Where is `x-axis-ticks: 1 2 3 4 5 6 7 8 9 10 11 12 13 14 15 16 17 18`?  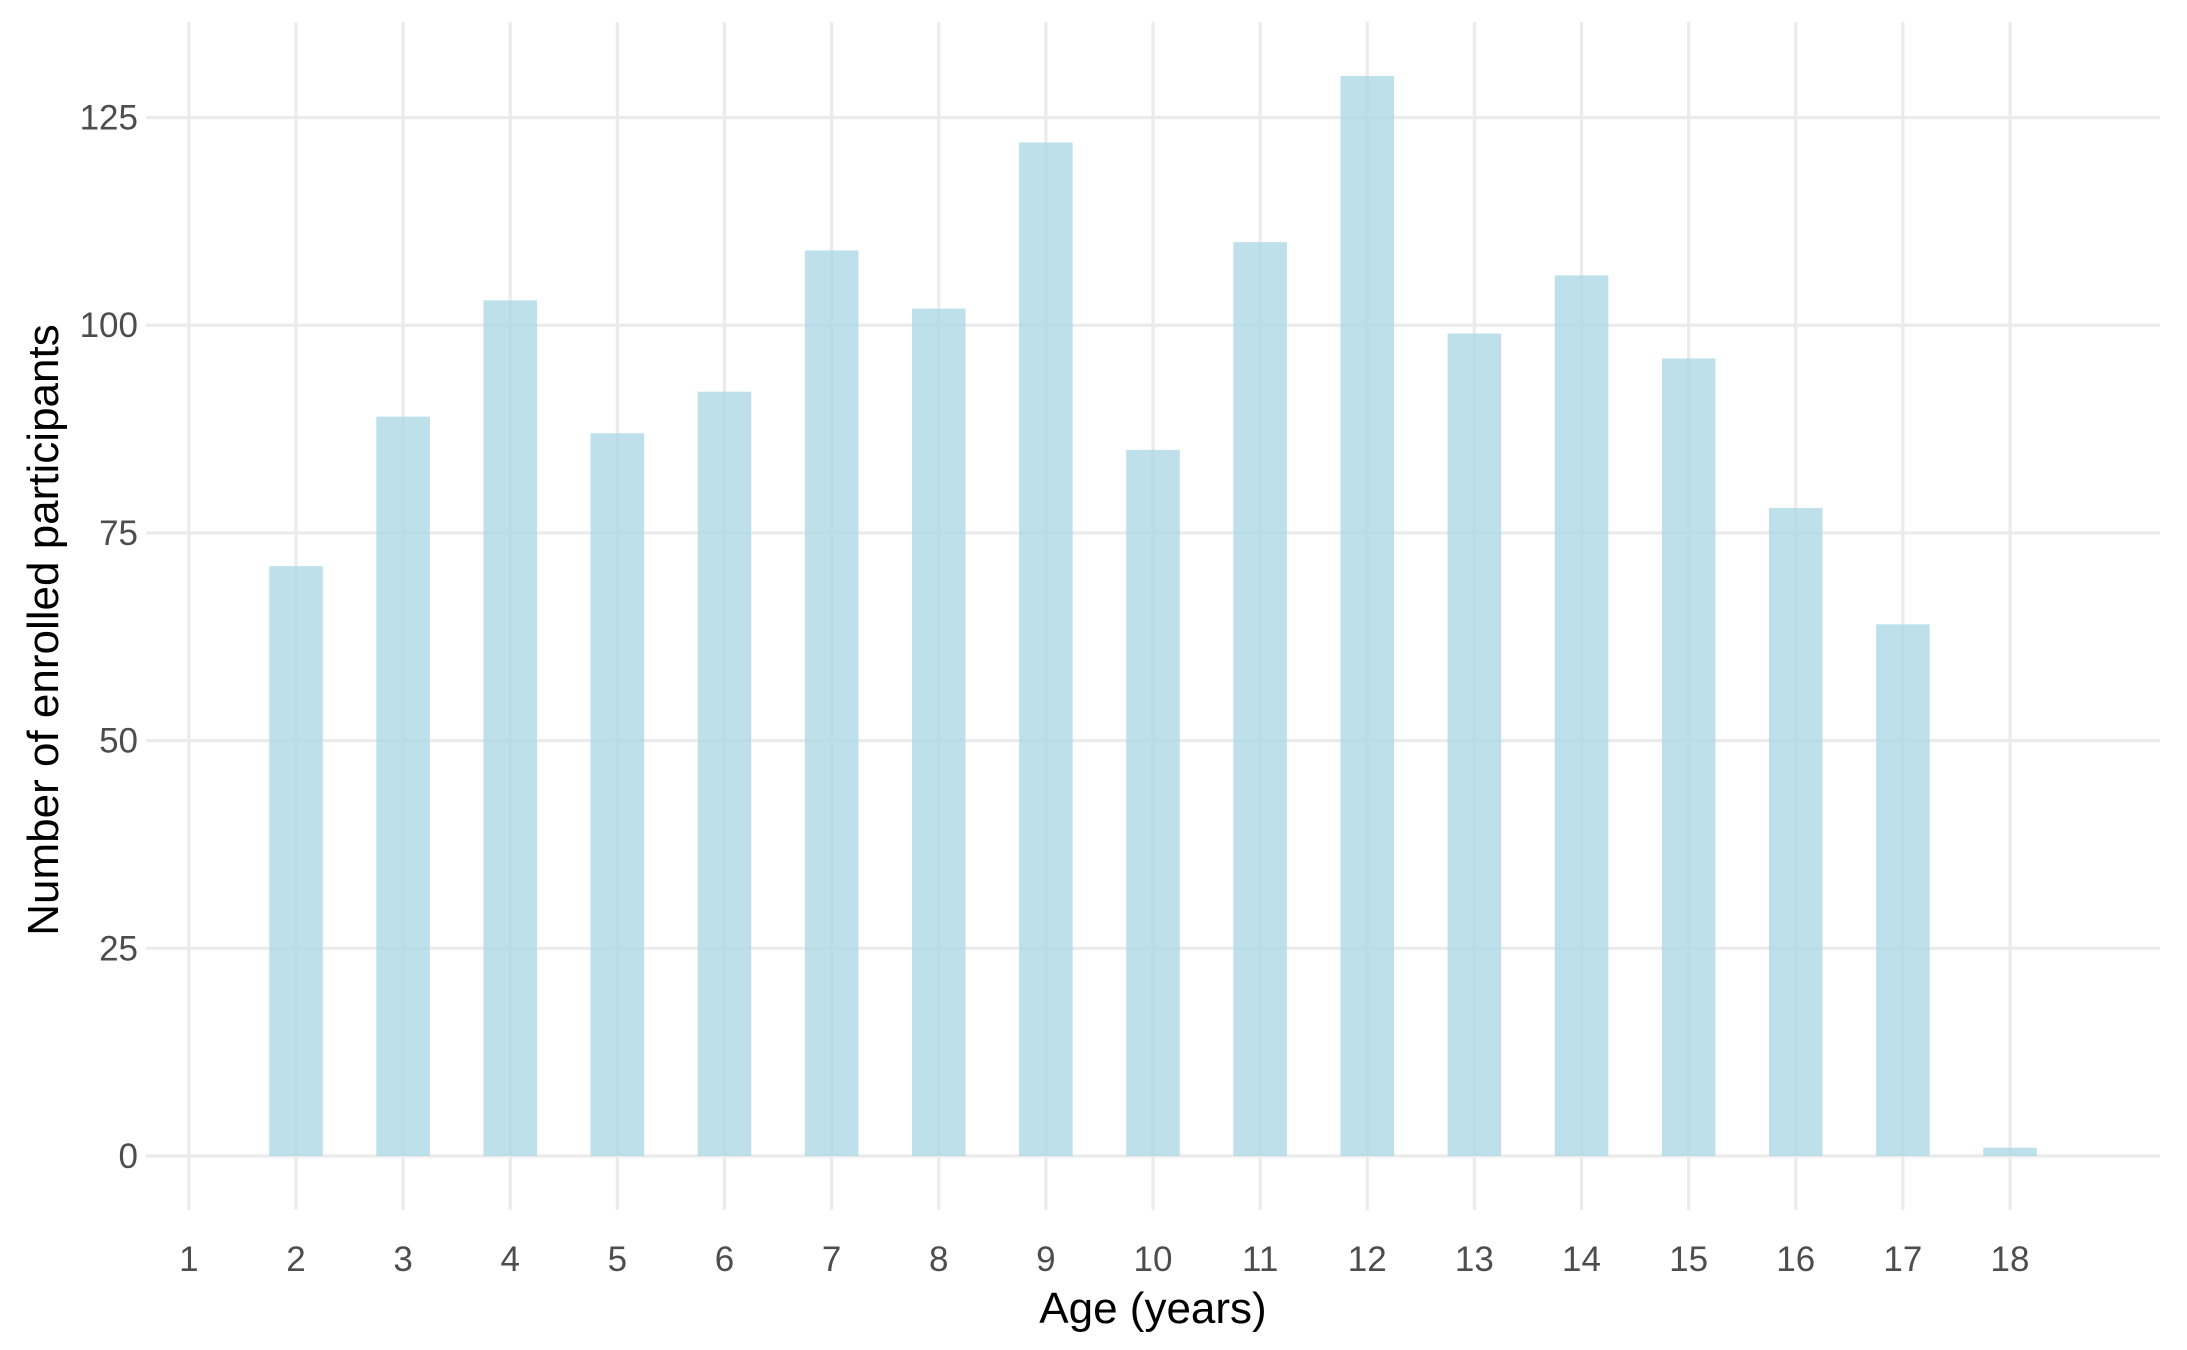 x-axis-ticks: 1 2 3 4 5 6 7 8 9 10 11 12 13 14 15 16 17 18 is located at coordinates (1104, 1259).